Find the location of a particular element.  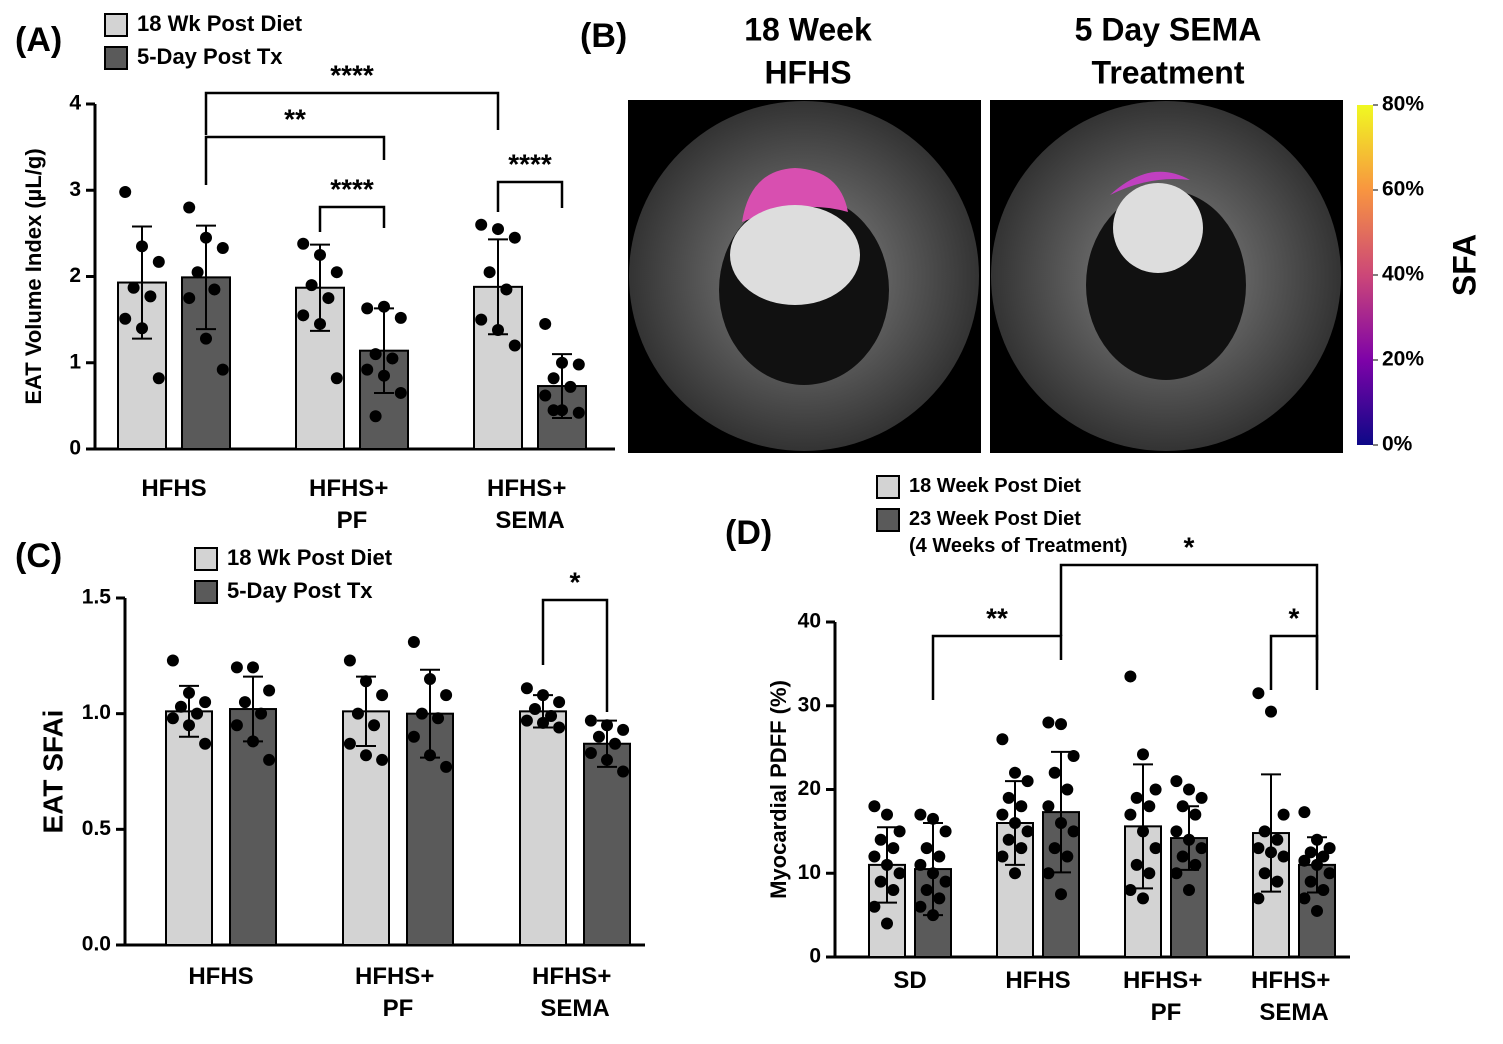

significance-label: **** is located at coordinates (352, 188).